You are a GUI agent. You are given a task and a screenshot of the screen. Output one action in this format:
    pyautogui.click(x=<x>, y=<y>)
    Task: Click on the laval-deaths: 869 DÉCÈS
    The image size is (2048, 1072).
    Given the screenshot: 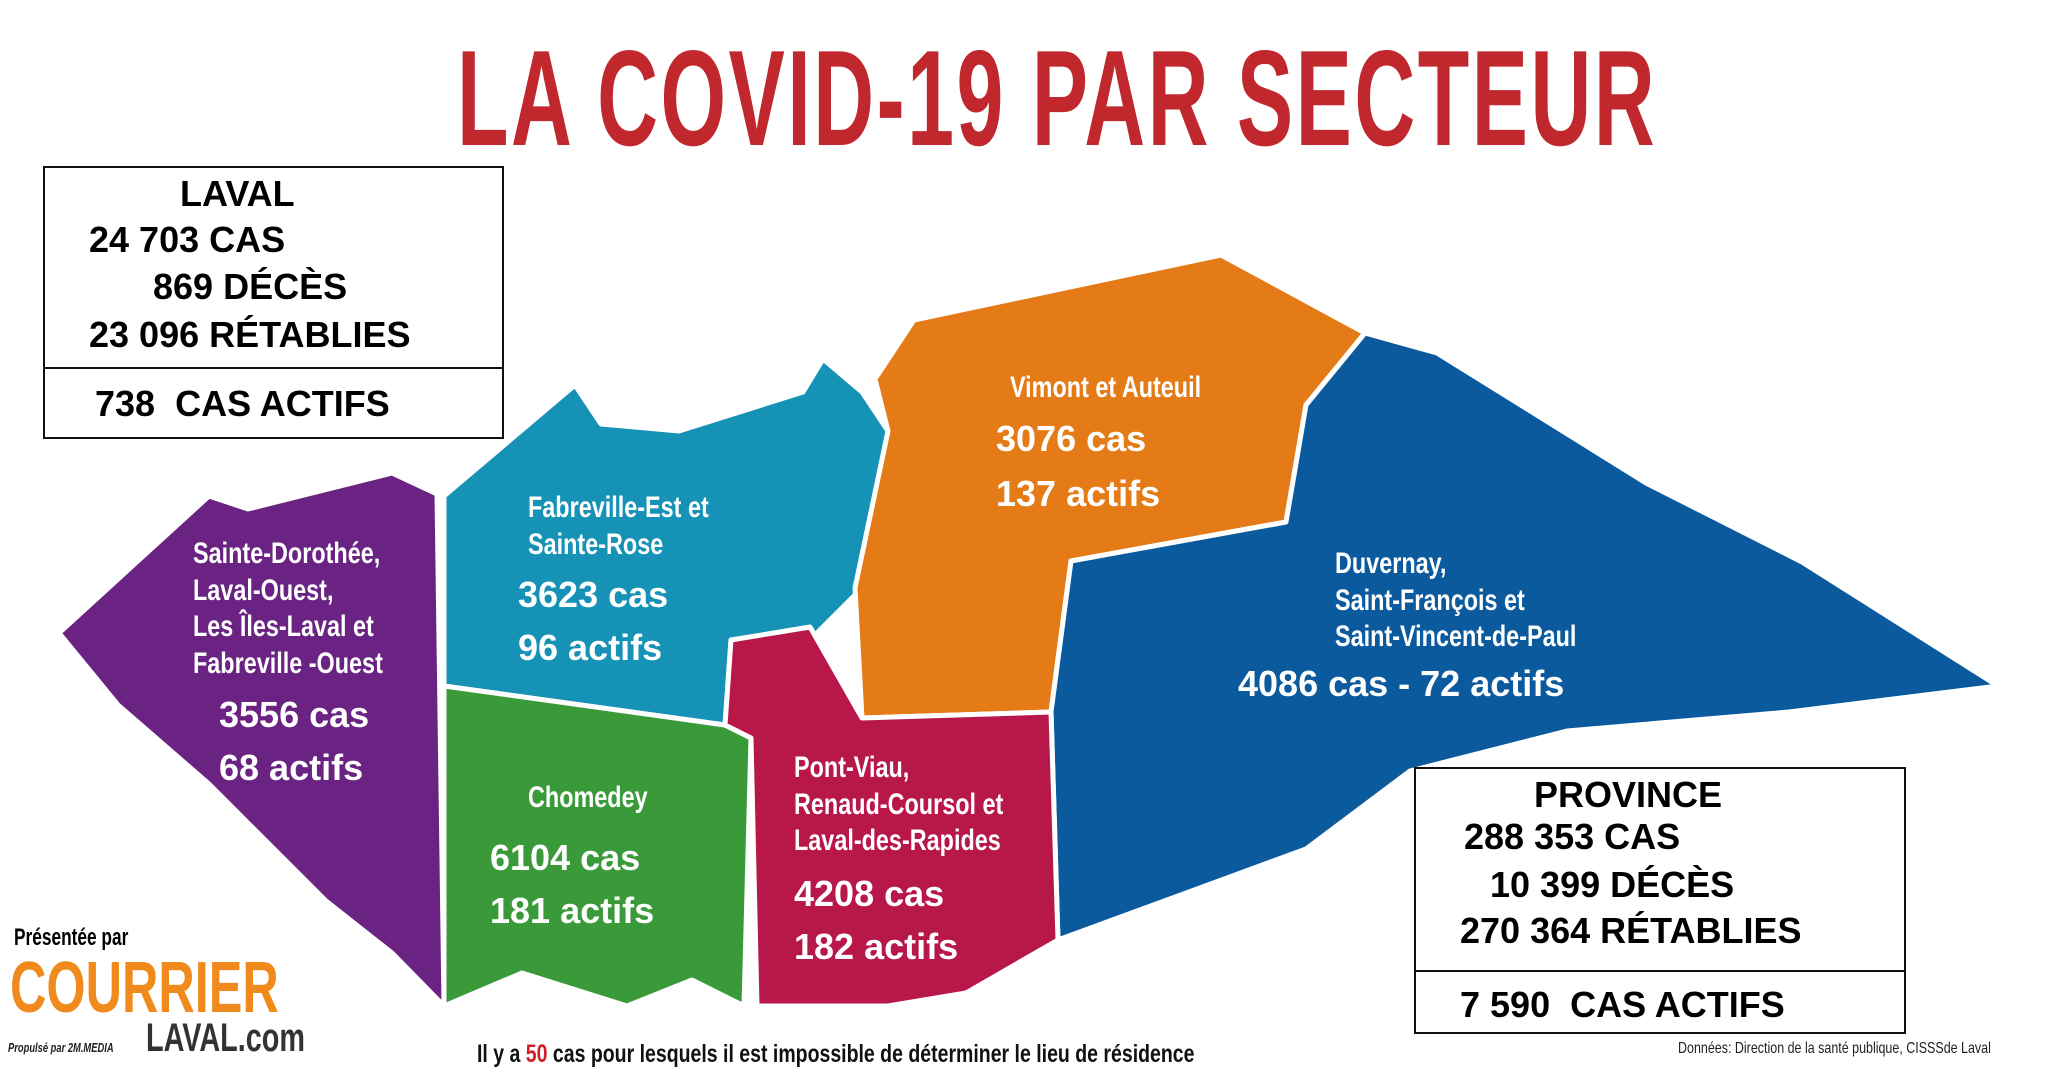 What is the action you would take?
    pyautogui.click(x=250, y=287)
    